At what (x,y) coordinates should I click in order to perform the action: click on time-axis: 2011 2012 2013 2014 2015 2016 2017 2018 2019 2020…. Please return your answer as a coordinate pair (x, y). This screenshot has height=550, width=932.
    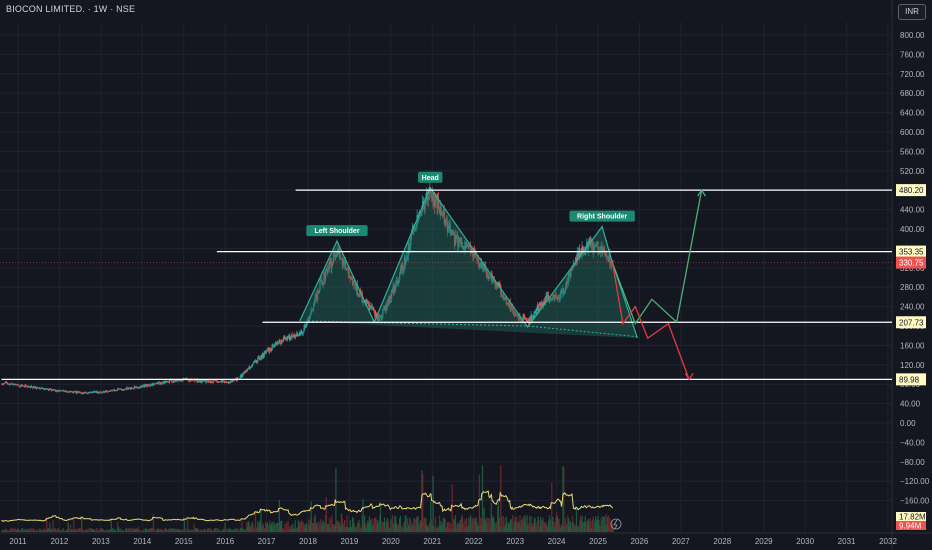
    Looking at the image, I should click on (453, 541).